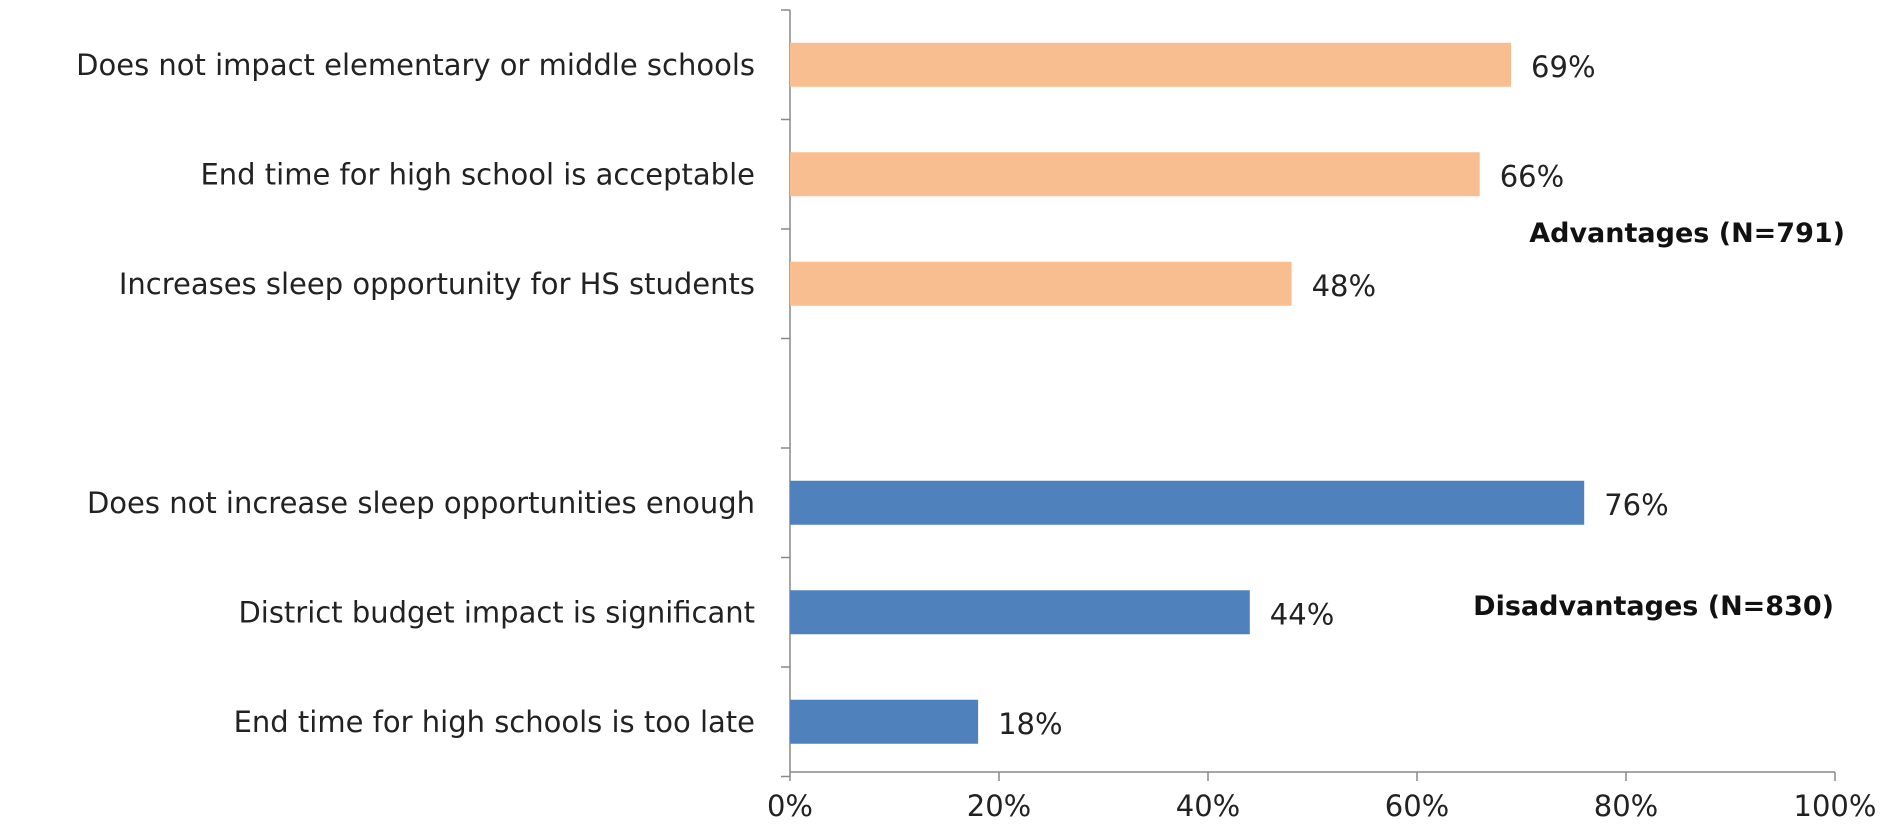 The width and height of the screenshot is (1883, 837). What do you see at coordinates (1417, 806) in the screenshot?
I see `x-tick-label: 60%` at bounding box center [1417, 806].